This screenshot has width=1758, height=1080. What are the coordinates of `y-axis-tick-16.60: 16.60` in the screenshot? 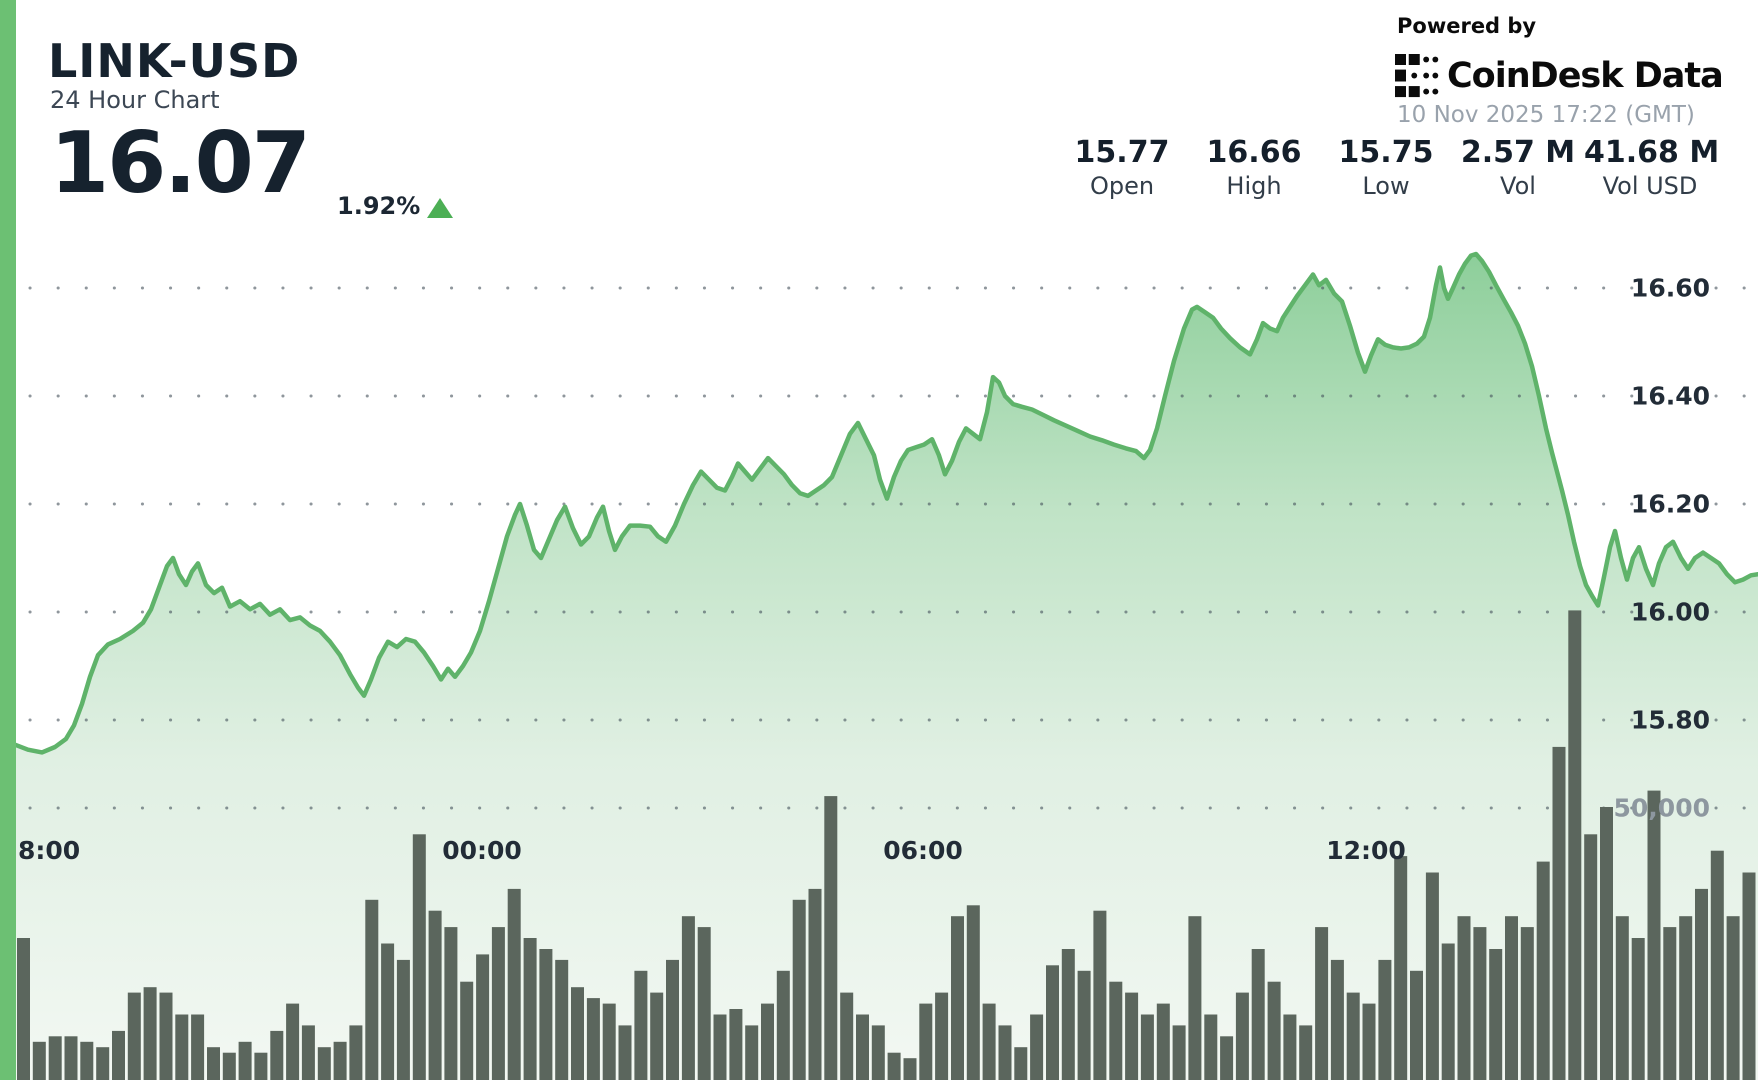 It's located at (1670, 288).